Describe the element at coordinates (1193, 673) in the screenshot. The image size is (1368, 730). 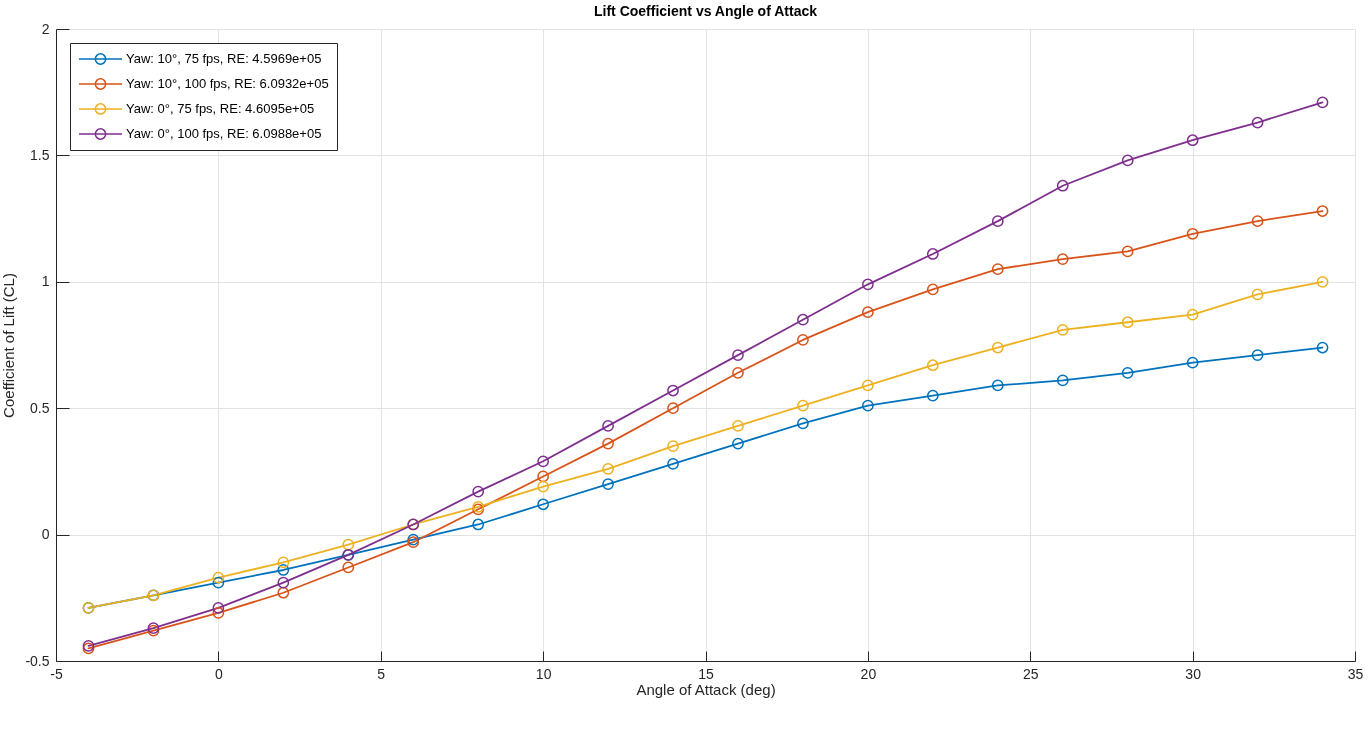
I see `x-tick-label: 30` at that location.